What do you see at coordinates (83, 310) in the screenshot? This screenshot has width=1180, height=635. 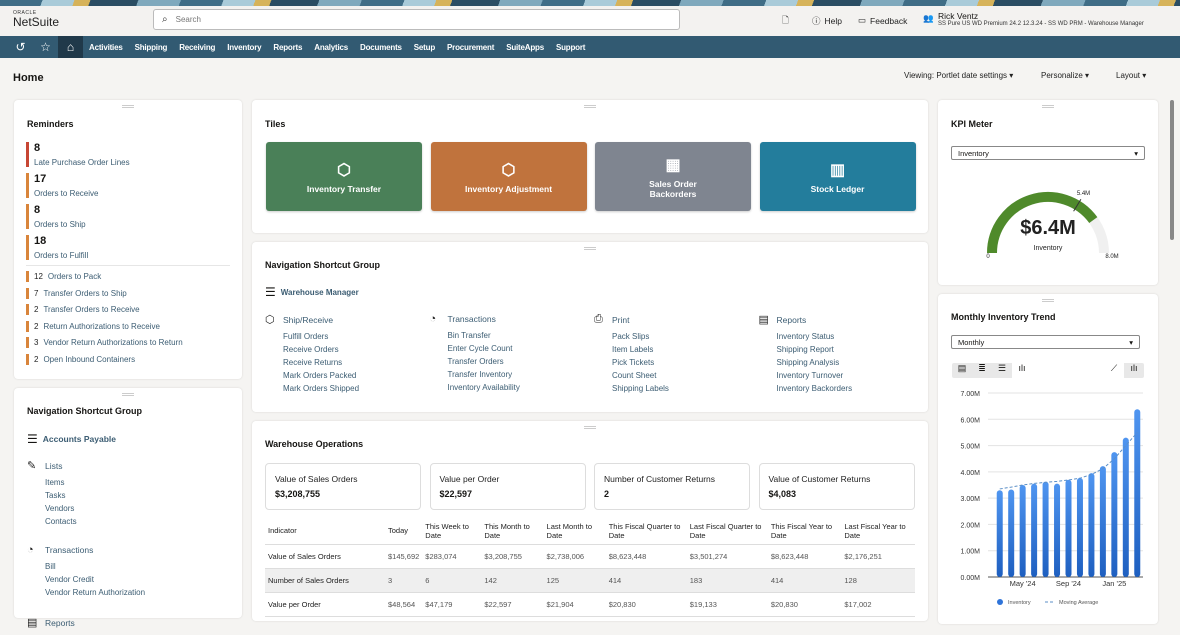 I see `reminder-item: 2 Transfer Orders to Receive` at bounding box center [83, 310].